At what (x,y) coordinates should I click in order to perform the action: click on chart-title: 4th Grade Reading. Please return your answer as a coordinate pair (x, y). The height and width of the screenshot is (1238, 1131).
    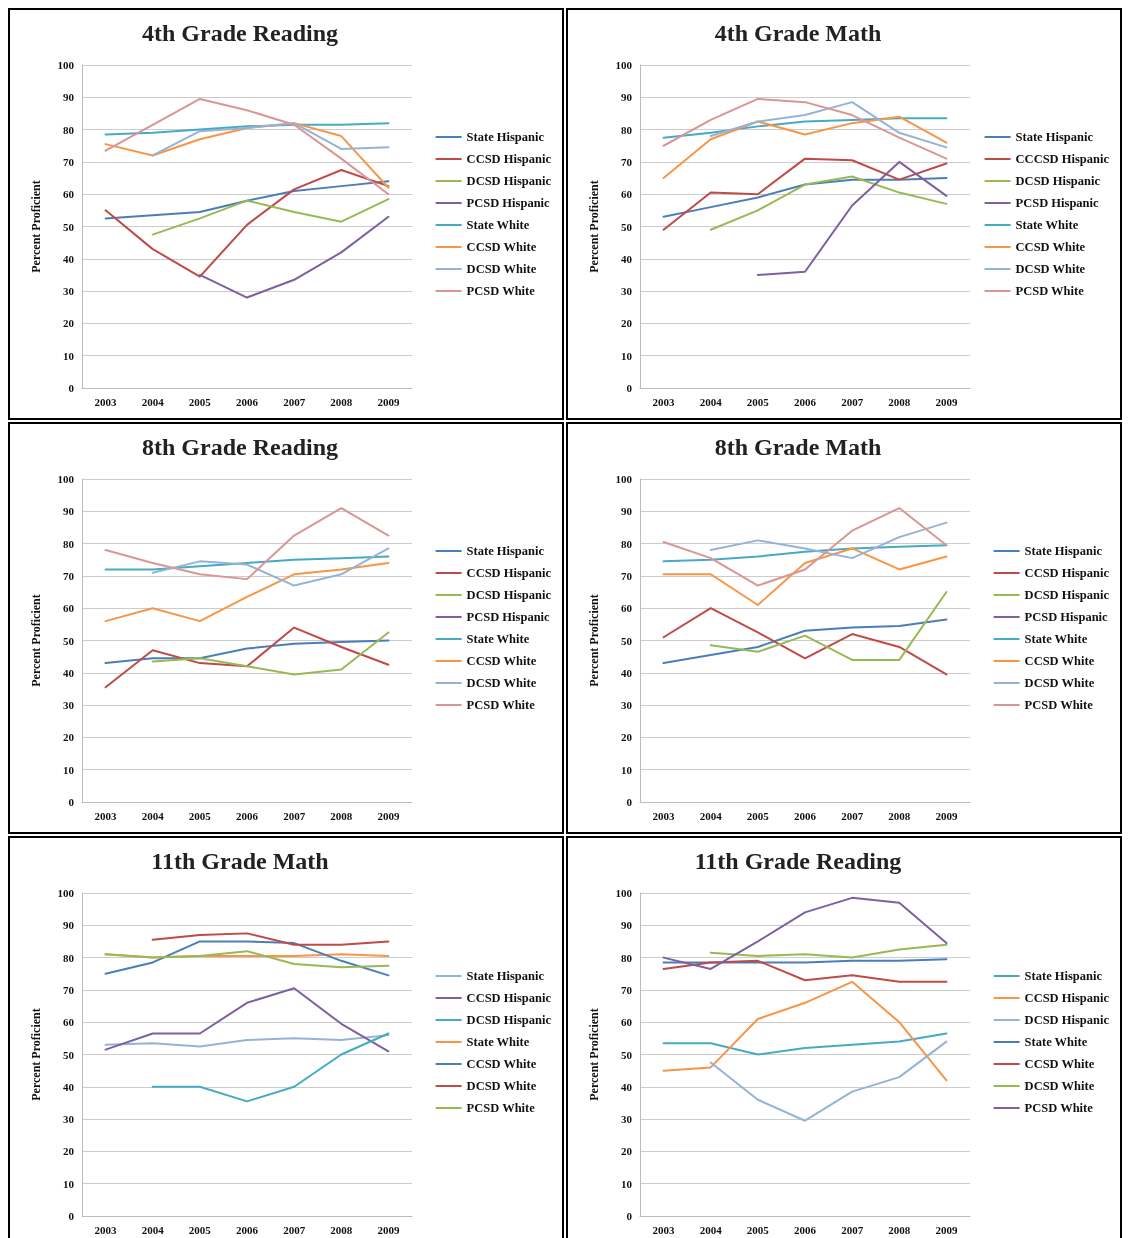
    Looking at the image, I should click on (240, 33).